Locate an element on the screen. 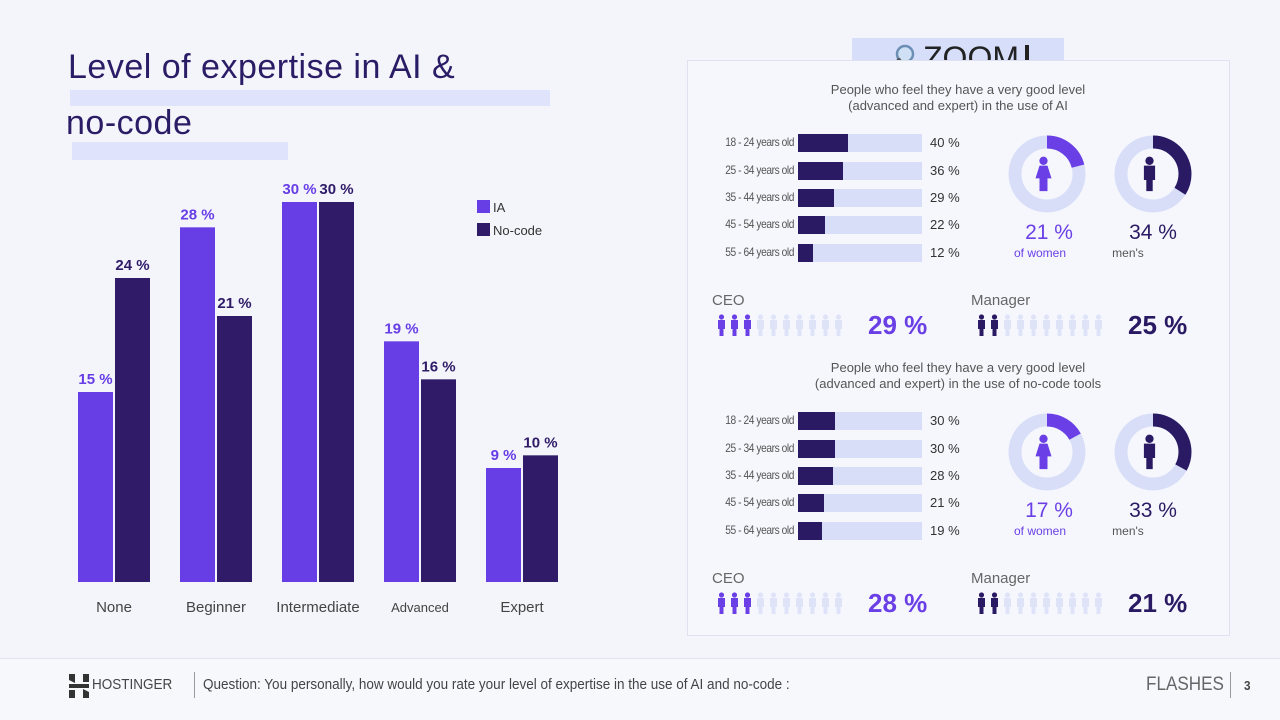  category-label: Expert is located at coordinates (522, 607).